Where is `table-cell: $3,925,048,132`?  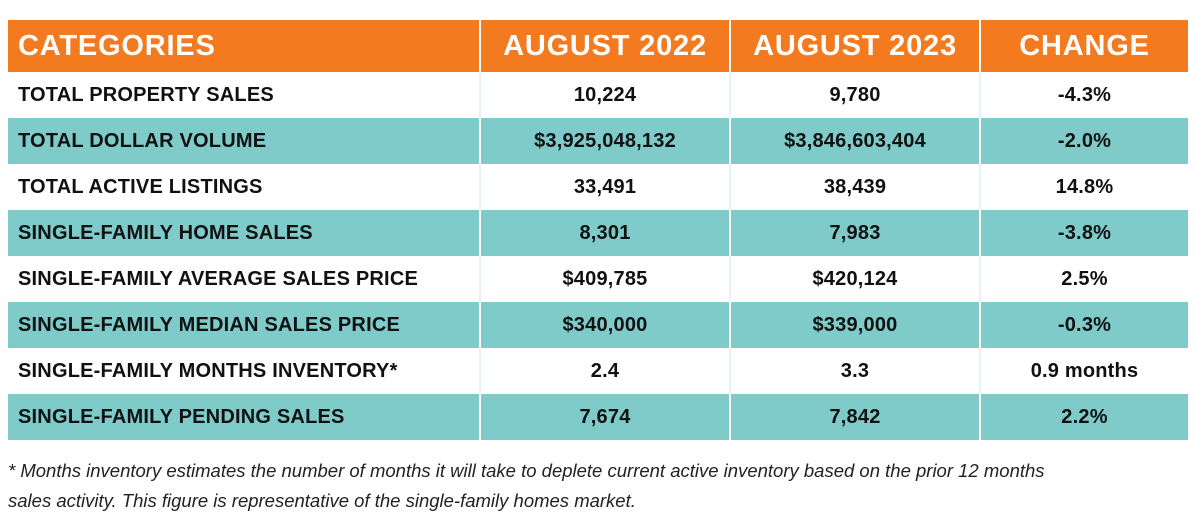
table-cell: $3,925,048,132 is located at coordinates (604, 141).